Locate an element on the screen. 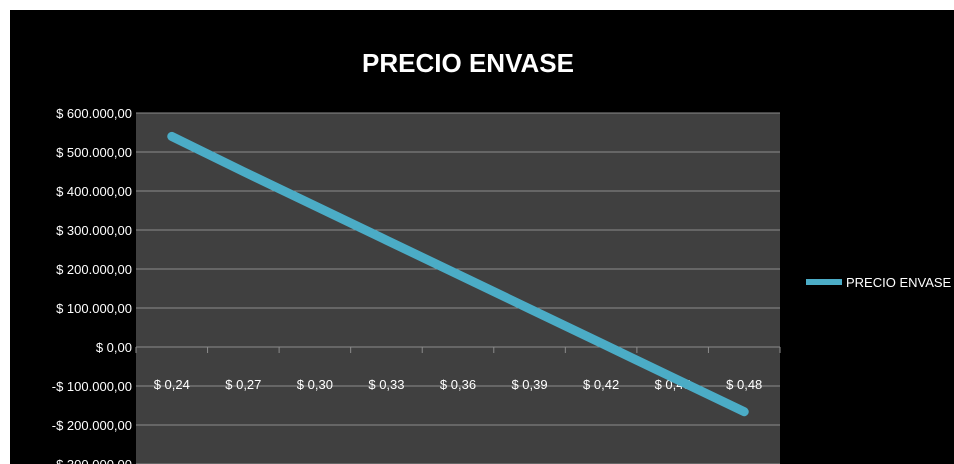 This screenshot has height=464, width=954. x-tick-label: $ 0,30 is located at coordinates (315, 384).